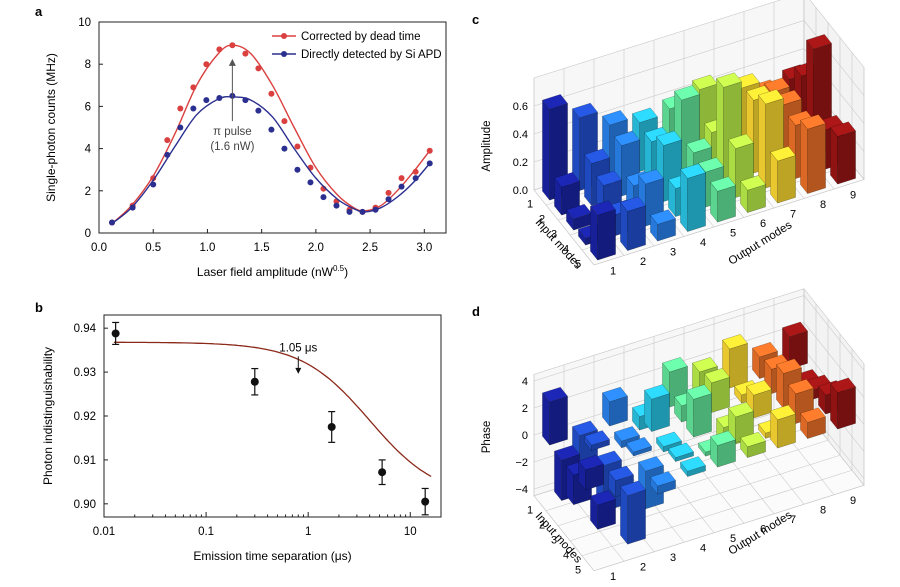 This screenshot has height=587, width=900. What do you see at coordinates (684, 495) in the screenshot?
I see `floor-grid-line` at bounding box center [684, 495].